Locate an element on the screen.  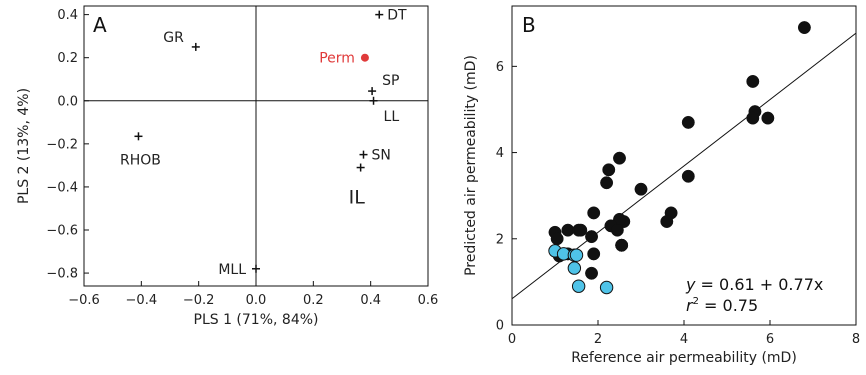
x-tick-label: 0.0 is located at coordinates (256, 300).